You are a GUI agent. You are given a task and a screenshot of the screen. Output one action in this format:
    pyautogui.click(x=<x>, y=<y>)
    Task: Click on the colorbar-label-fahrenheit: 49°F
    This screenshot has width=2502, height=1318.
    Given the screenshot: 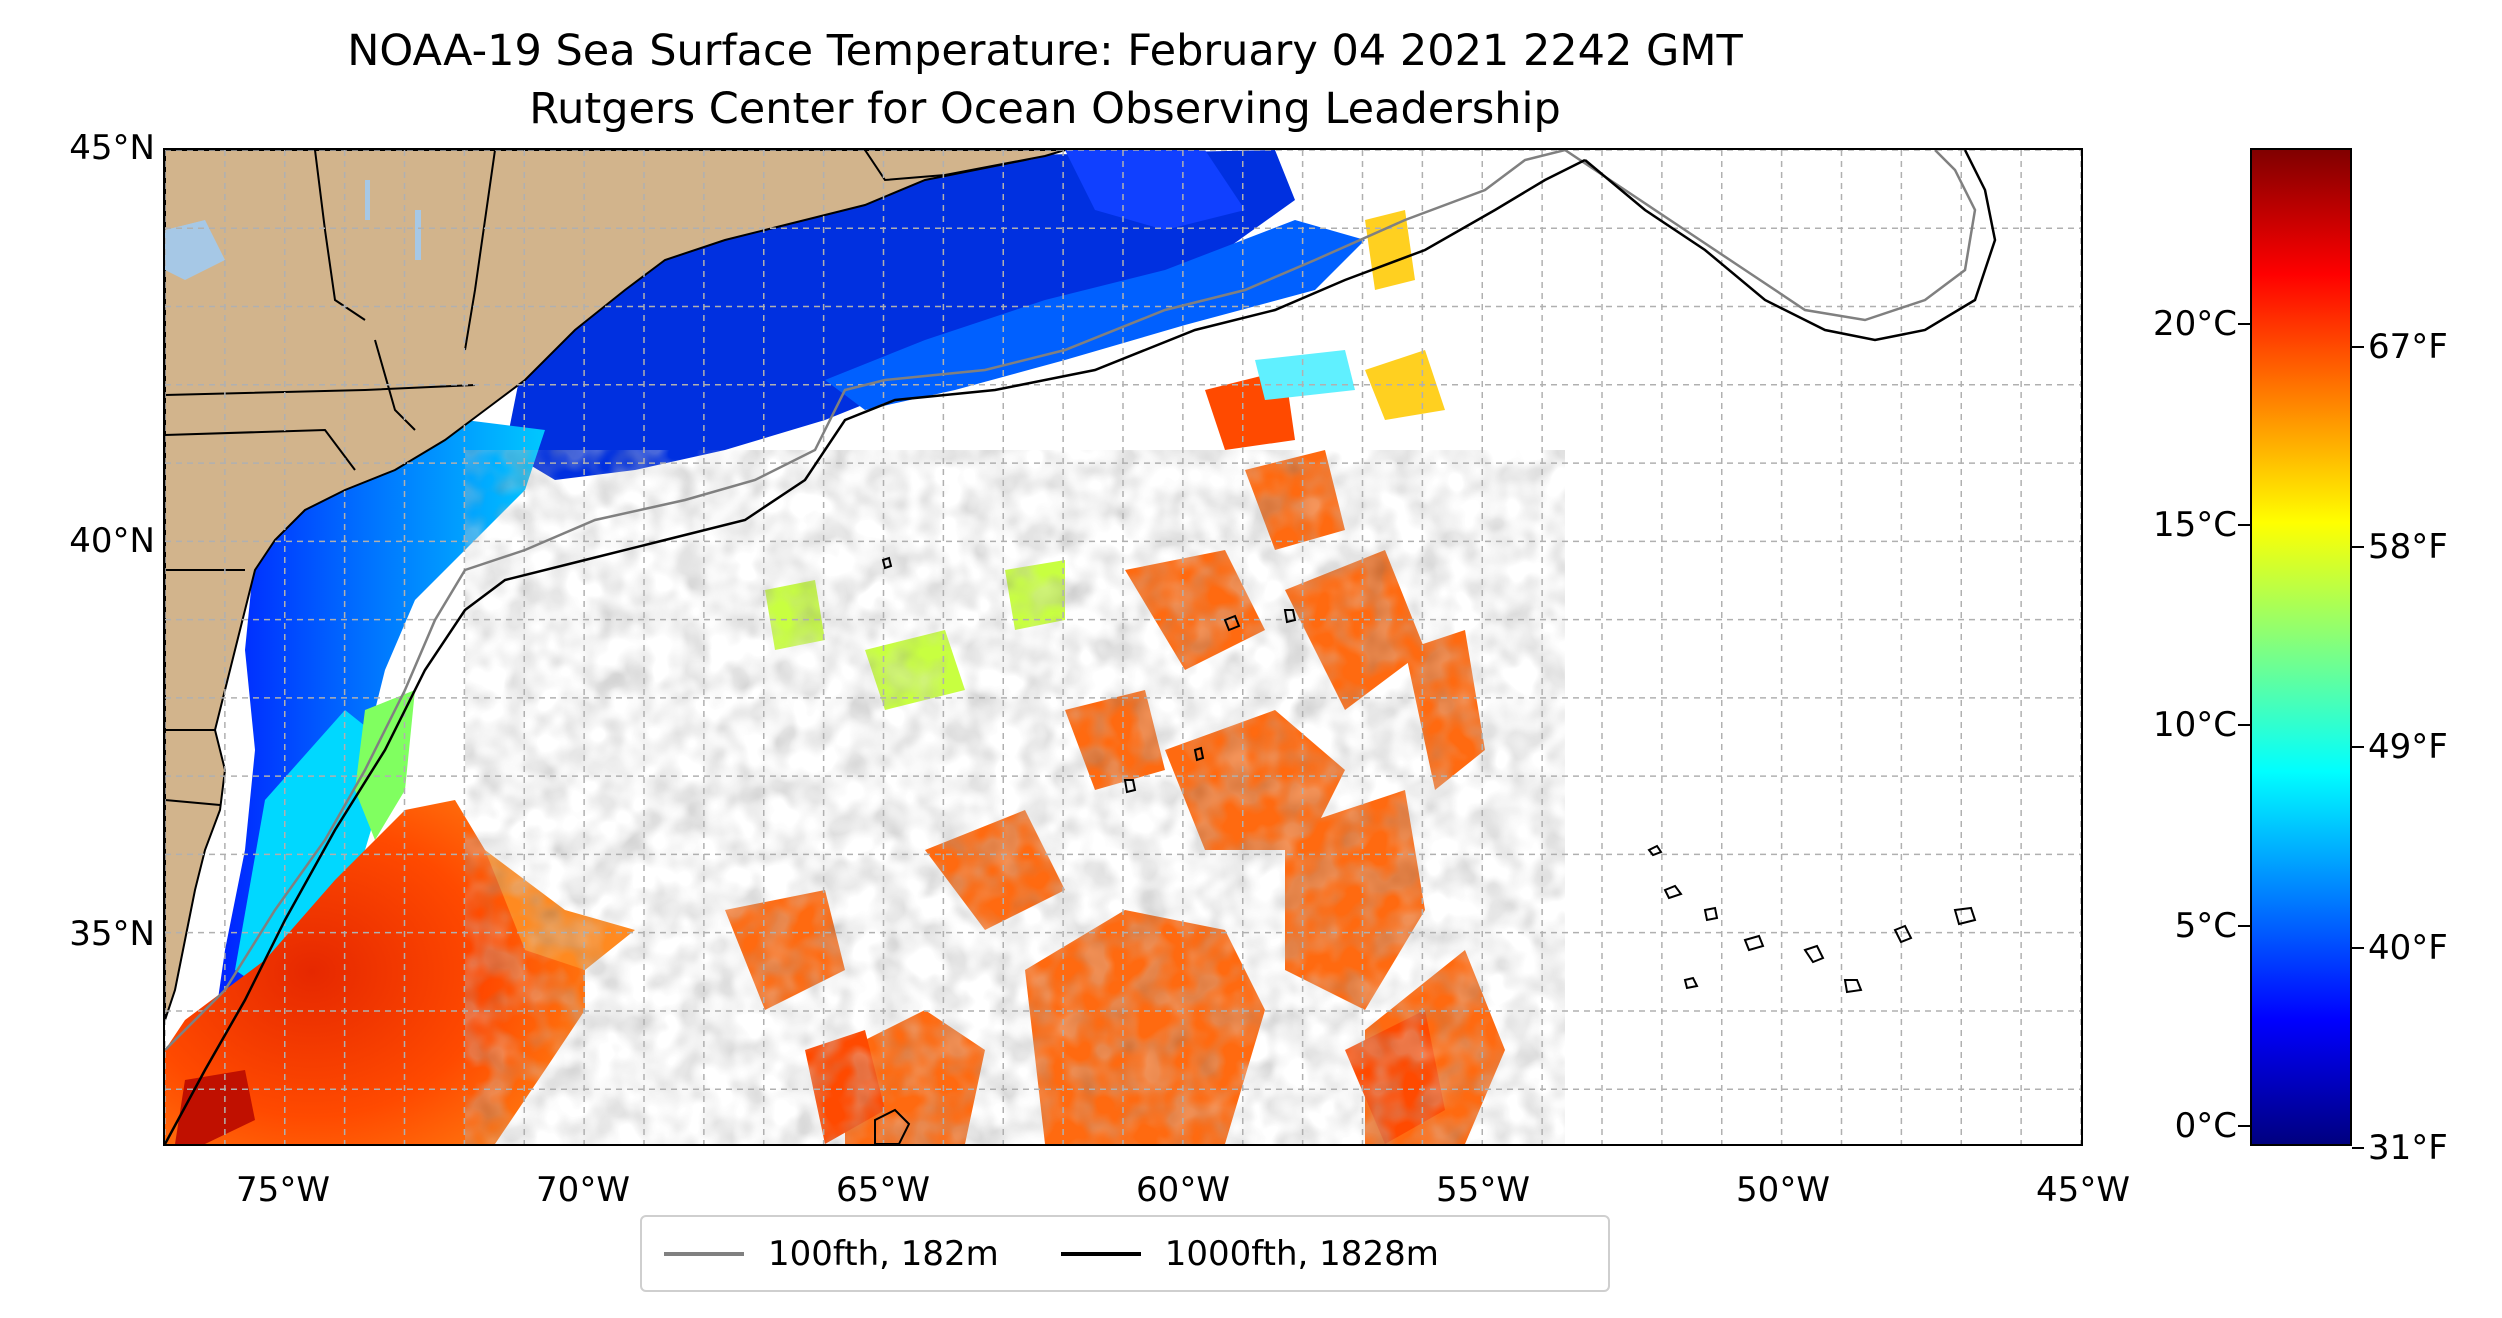 What is the action you would take?
    pyautogui.click(x=2408, y=747)
    